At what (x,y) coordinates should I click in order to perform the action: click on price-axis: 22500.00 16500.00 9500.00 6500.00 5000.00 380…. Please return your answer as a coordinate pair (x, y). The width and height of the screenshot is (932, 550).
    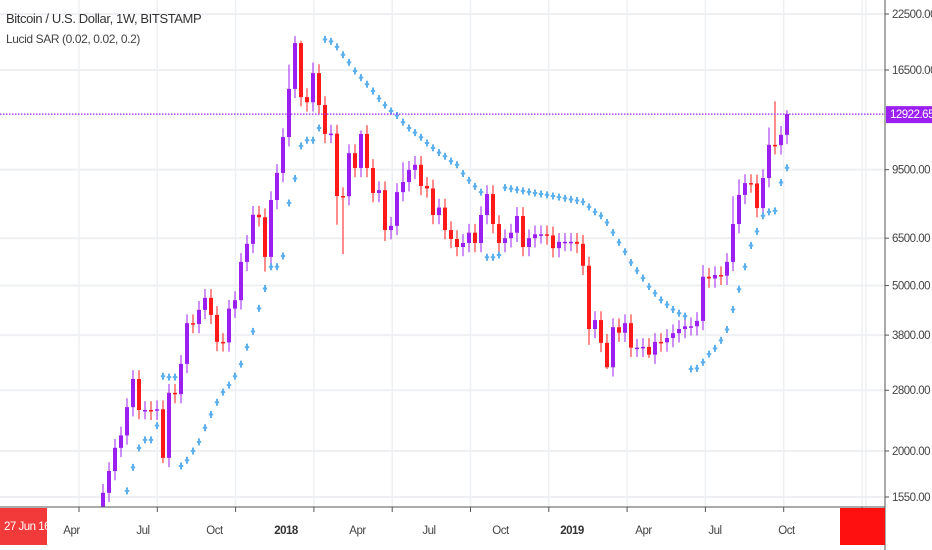
    Looking at the image, I should click on (908, 256).